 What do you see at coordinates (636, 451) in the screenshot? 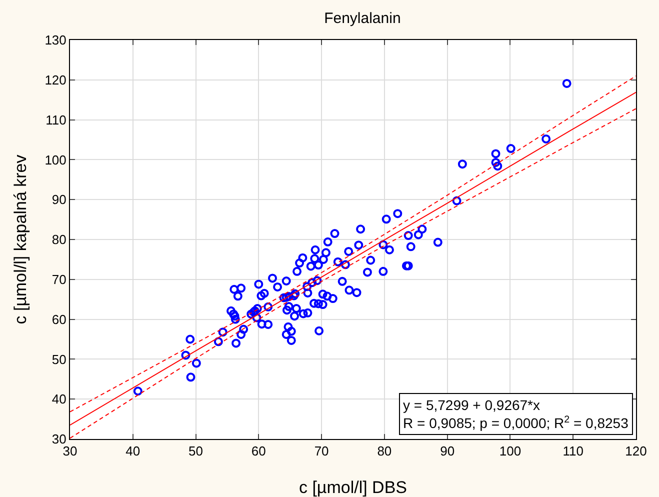
I see `x-tick-label: 120` at bounding box center [636, 451].